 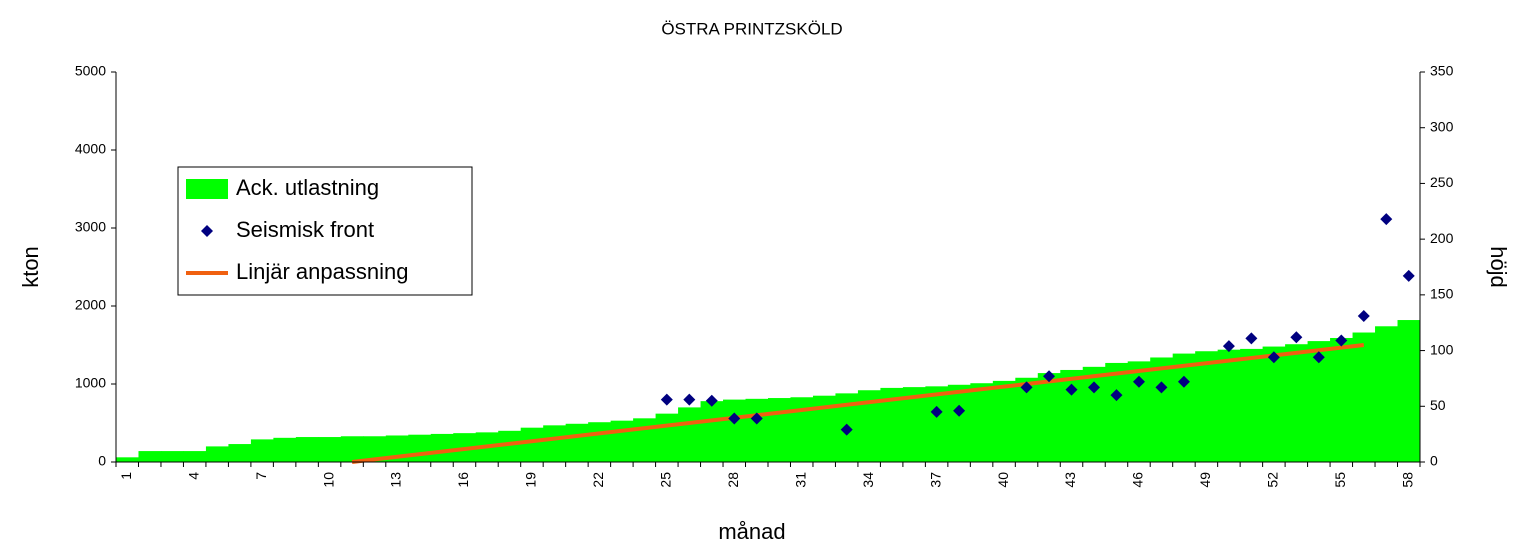 What do you see at coordinates (1442, 294) in the screenshot?
I see `y2-tick-label: 150` at bounding box center [1442, 294].